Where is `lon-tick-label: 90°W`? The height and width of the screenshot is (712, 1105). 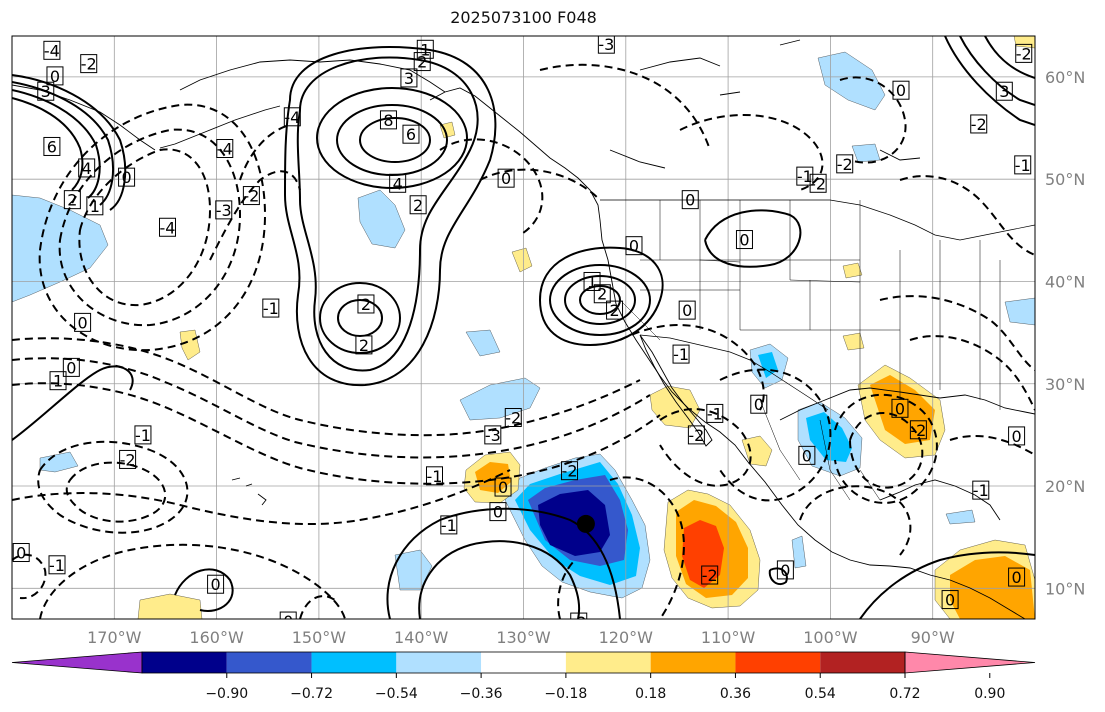
lon-tick-label: 90°W is located at coordinates (933, 637).